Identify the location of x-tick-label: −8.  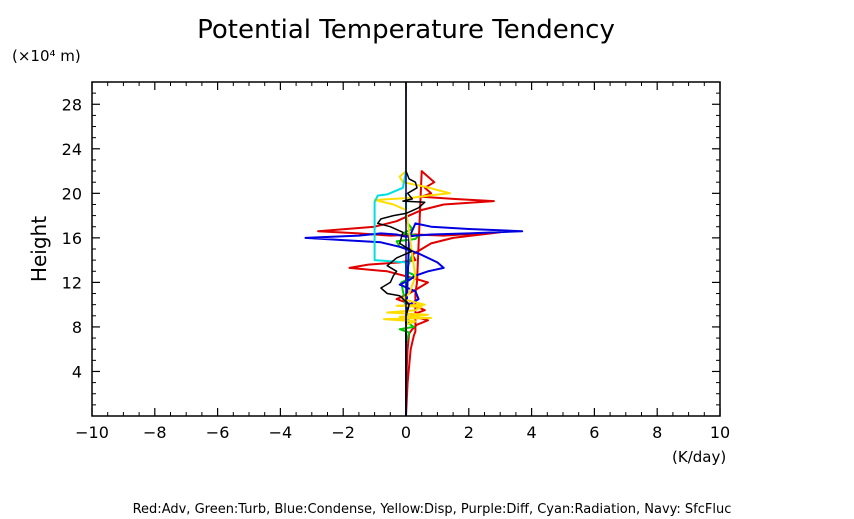
(155, 432).